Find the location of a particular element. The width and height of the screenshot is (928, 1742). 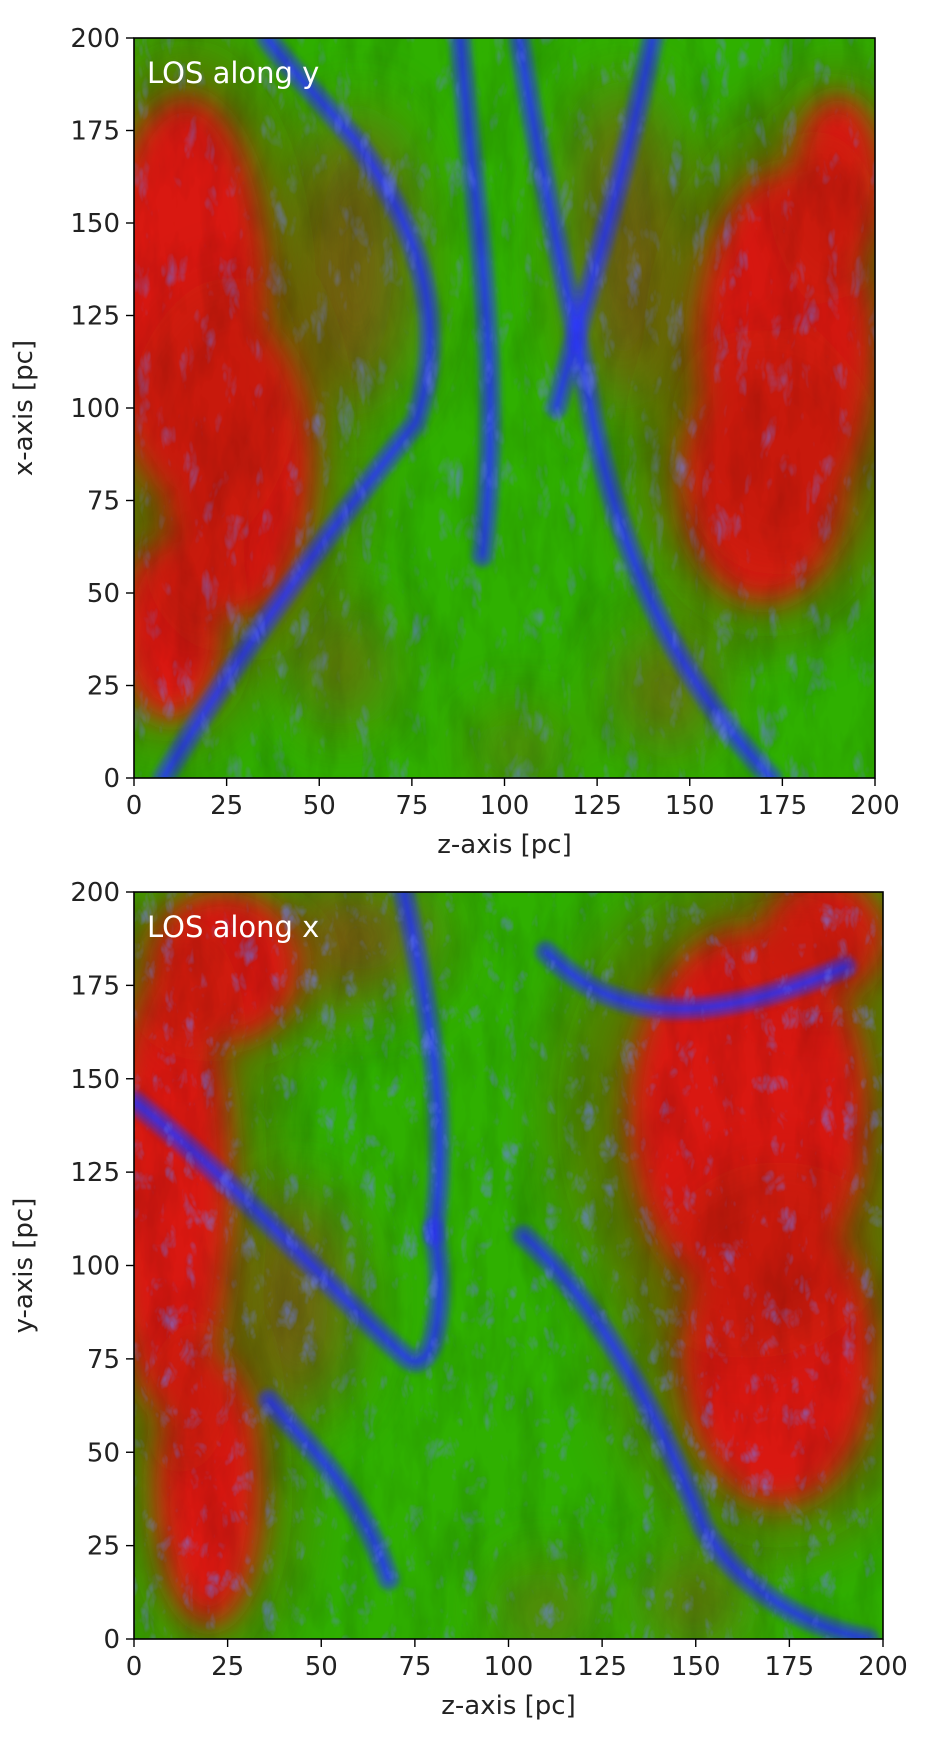

panel-annotation: LOS along y is located at coordinates (233, 73).